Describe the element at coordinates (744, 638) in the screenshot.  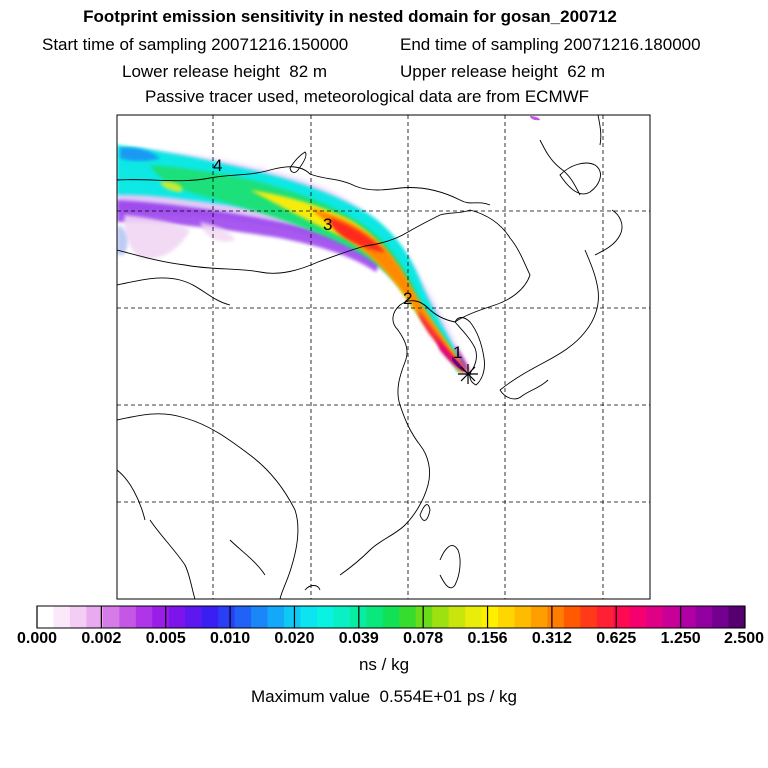
I see `colorbar-tick-label: 2.500` at that location.